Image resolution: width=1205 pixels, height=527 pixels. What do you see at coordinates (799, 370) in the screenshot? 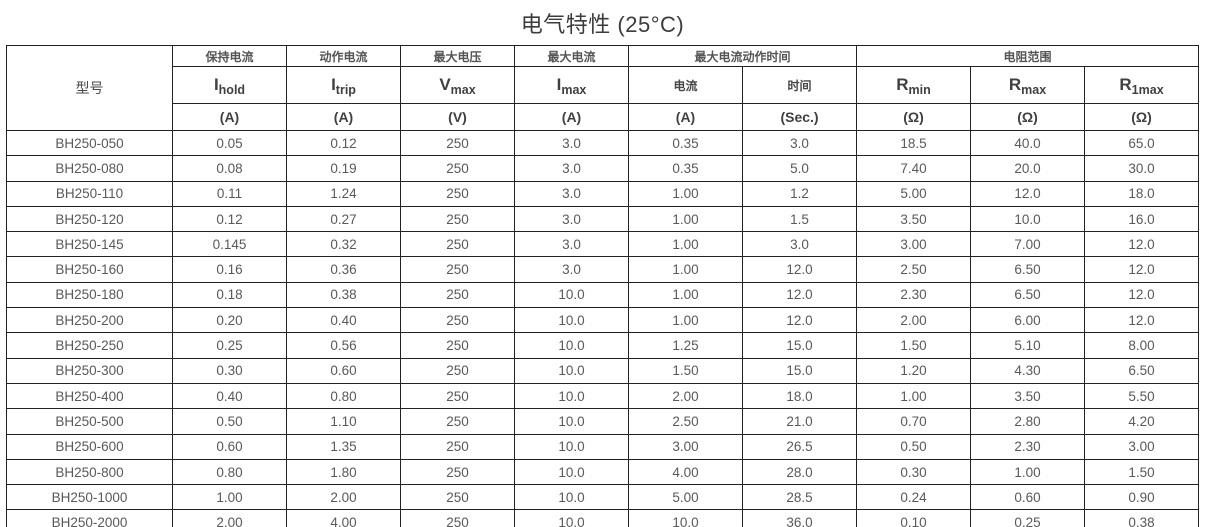
I see `value-cell: 15.0` at bounding box center [799, 370].